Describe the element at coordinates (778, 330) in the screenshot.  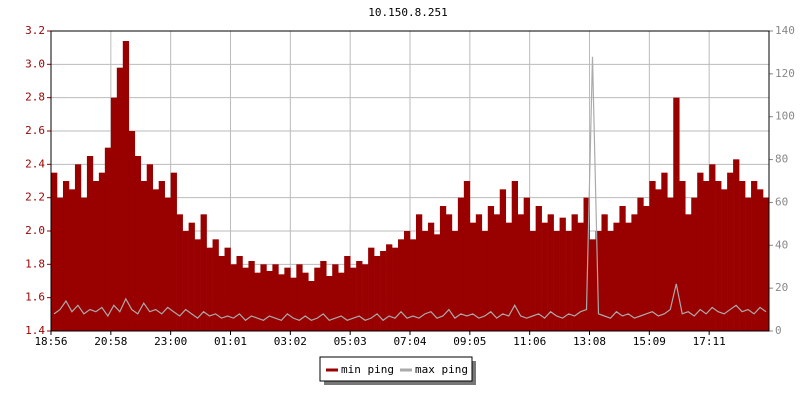
I see `y2-tick-label: 0` at that location.